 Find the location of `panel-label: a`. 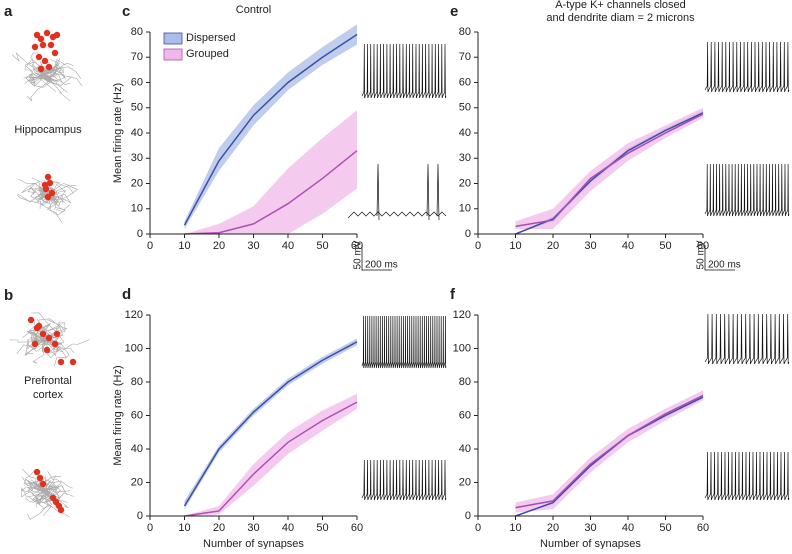

panel-label: a is located at coordinates (8, 11).